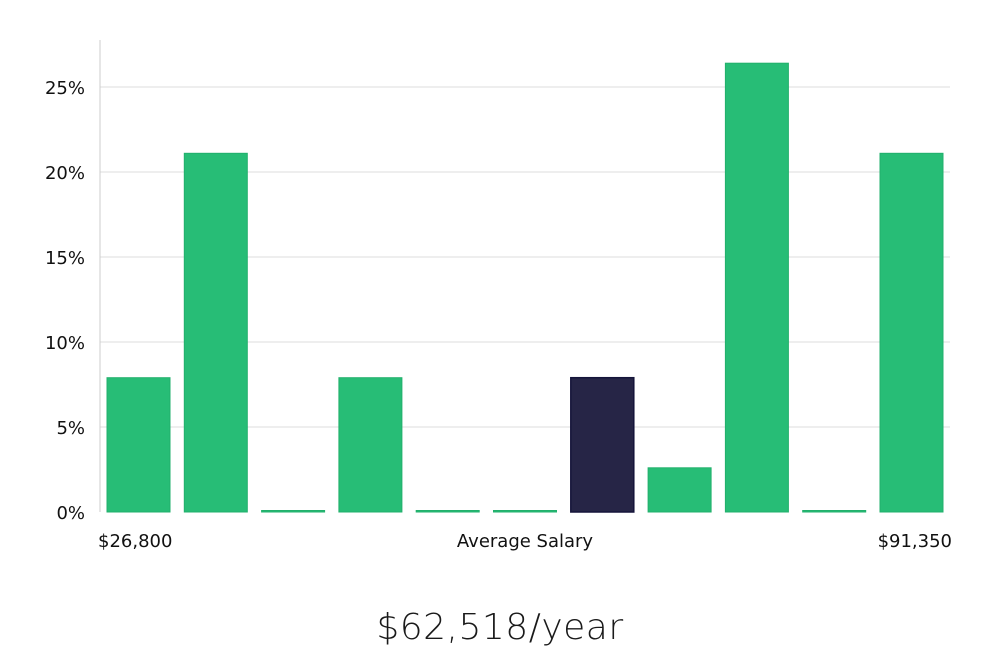 This screenshot has width=1000, height=660. What do you see at coordinates (500, 627) in the screenshot?
I see `average-salary-value: $62,518/year` at bounding box center [500, 627].